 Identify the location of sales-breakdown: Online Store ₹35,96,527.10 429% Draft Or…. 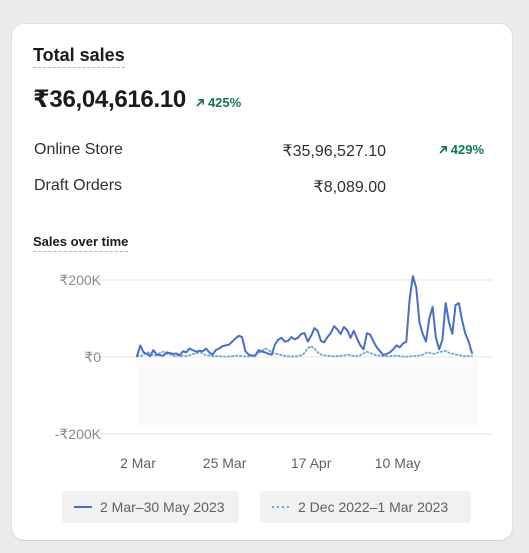
(259, 177).